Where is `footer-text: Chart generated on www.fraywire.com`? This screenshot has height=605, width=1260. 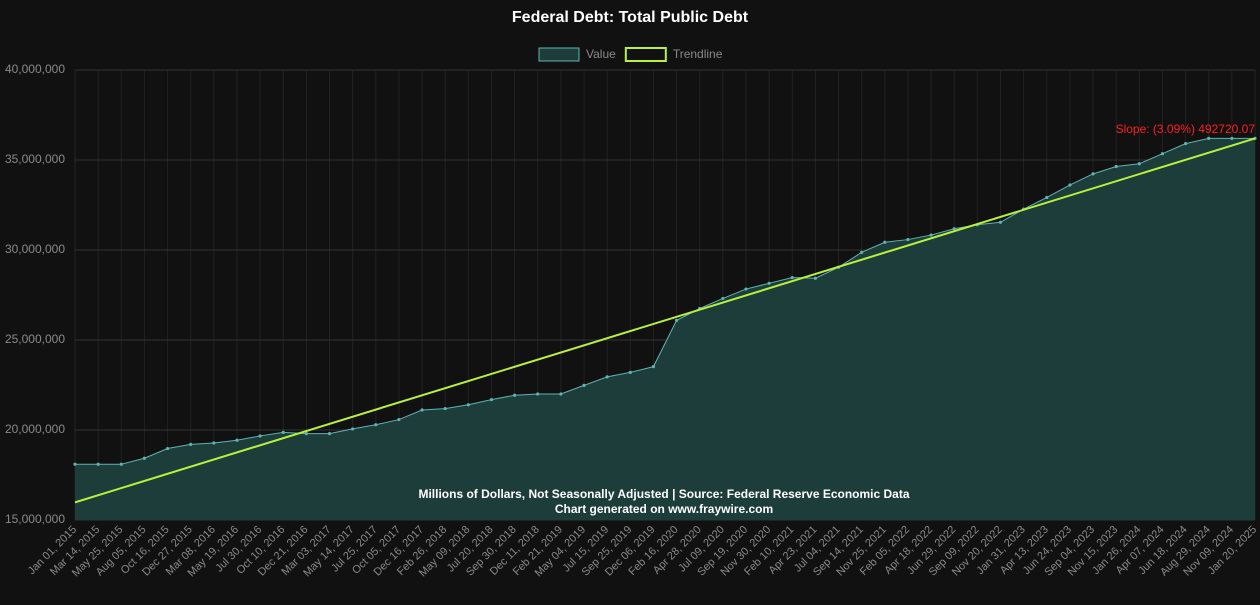
footer-text: Chart generated on www.fraywire.com is located at coordinates (664, 509).